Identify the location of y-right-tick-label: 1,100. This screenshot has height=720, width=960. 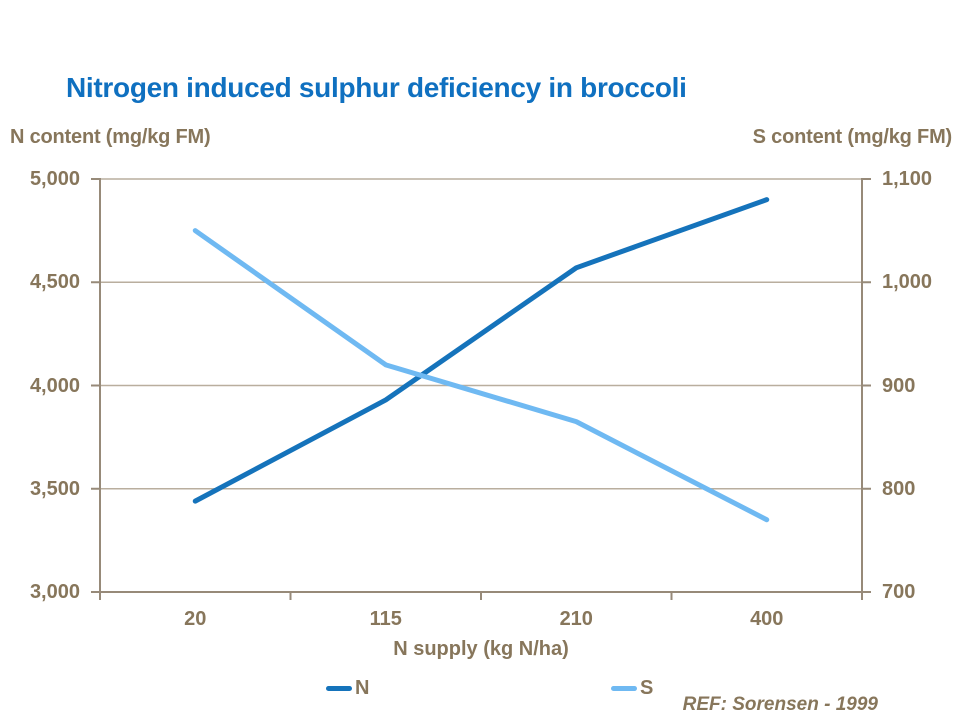
(907, 179).